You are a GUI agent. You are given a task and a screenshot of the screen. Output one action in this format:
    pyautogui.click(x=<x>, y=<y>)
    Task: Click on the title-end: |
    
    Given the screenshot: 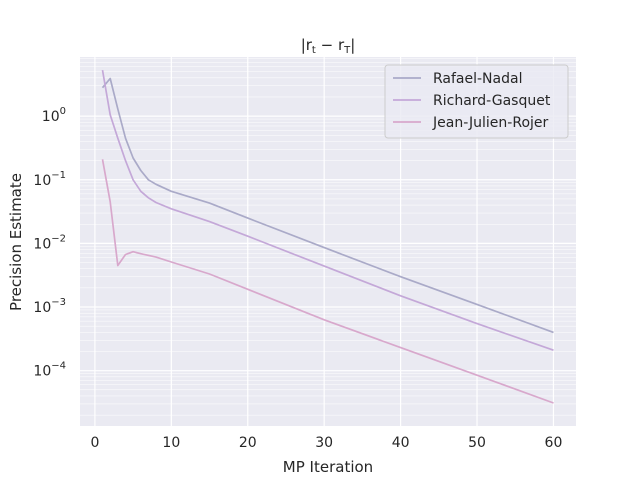 What is the action you would take?
    pyautogui.click(x=352, y=45)
    